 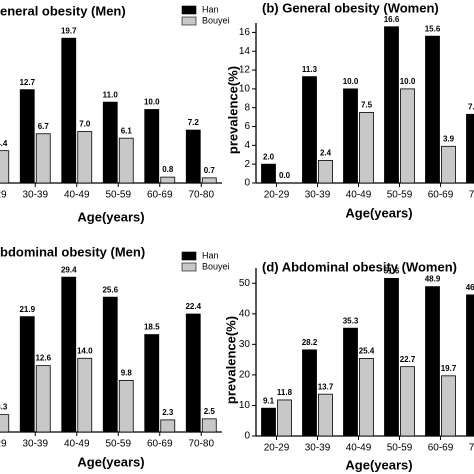 I want to click on y-tick-label: 20, so click(x=245, y=375).